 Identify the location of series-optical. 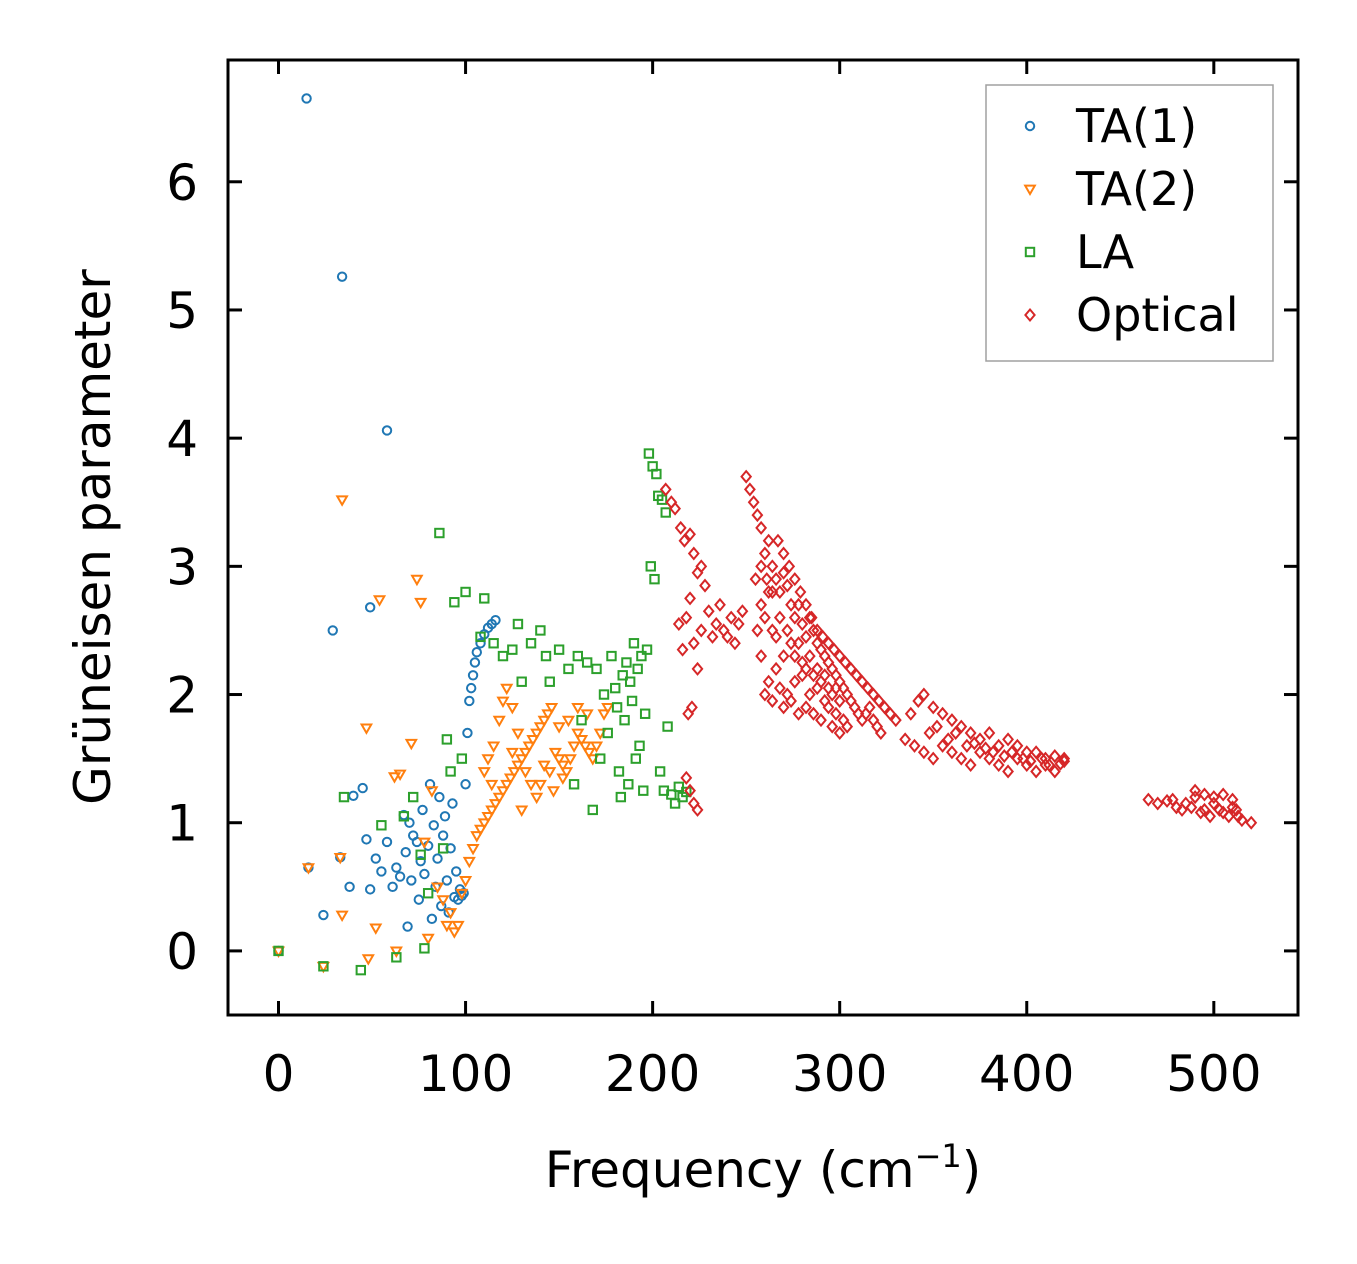
(958, 649).